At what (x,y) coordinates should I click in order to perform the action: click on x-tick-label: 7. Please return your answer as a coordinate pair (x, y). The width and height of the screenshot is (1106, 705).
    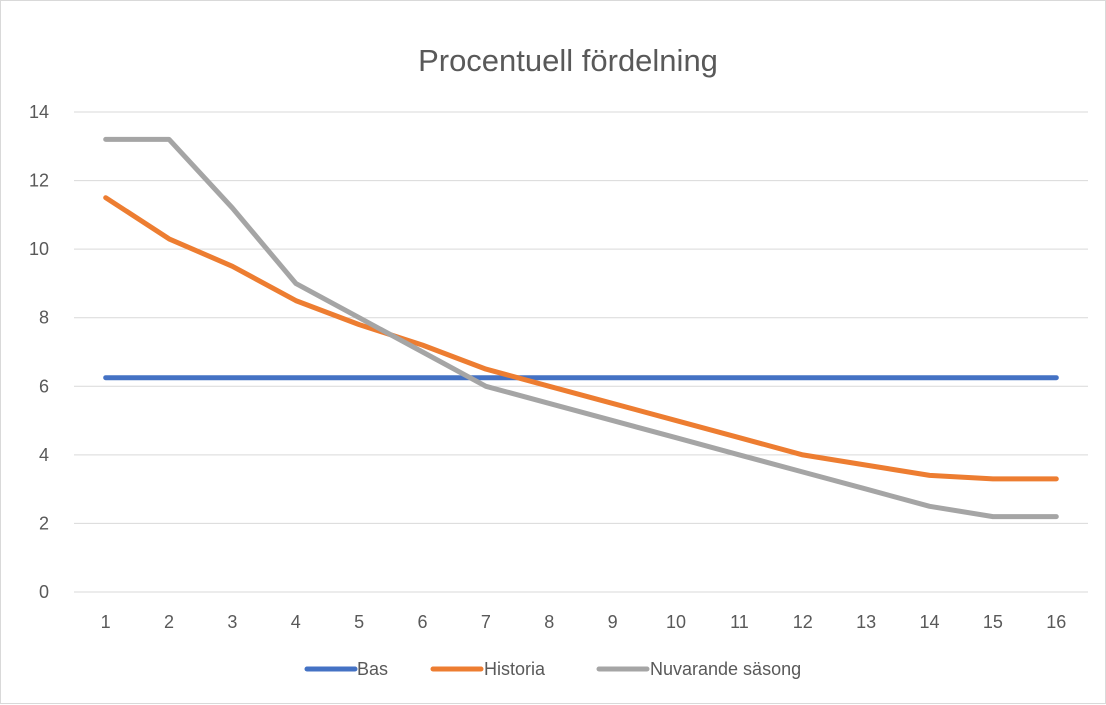
    Looking at the image, I should click on (486, 622).